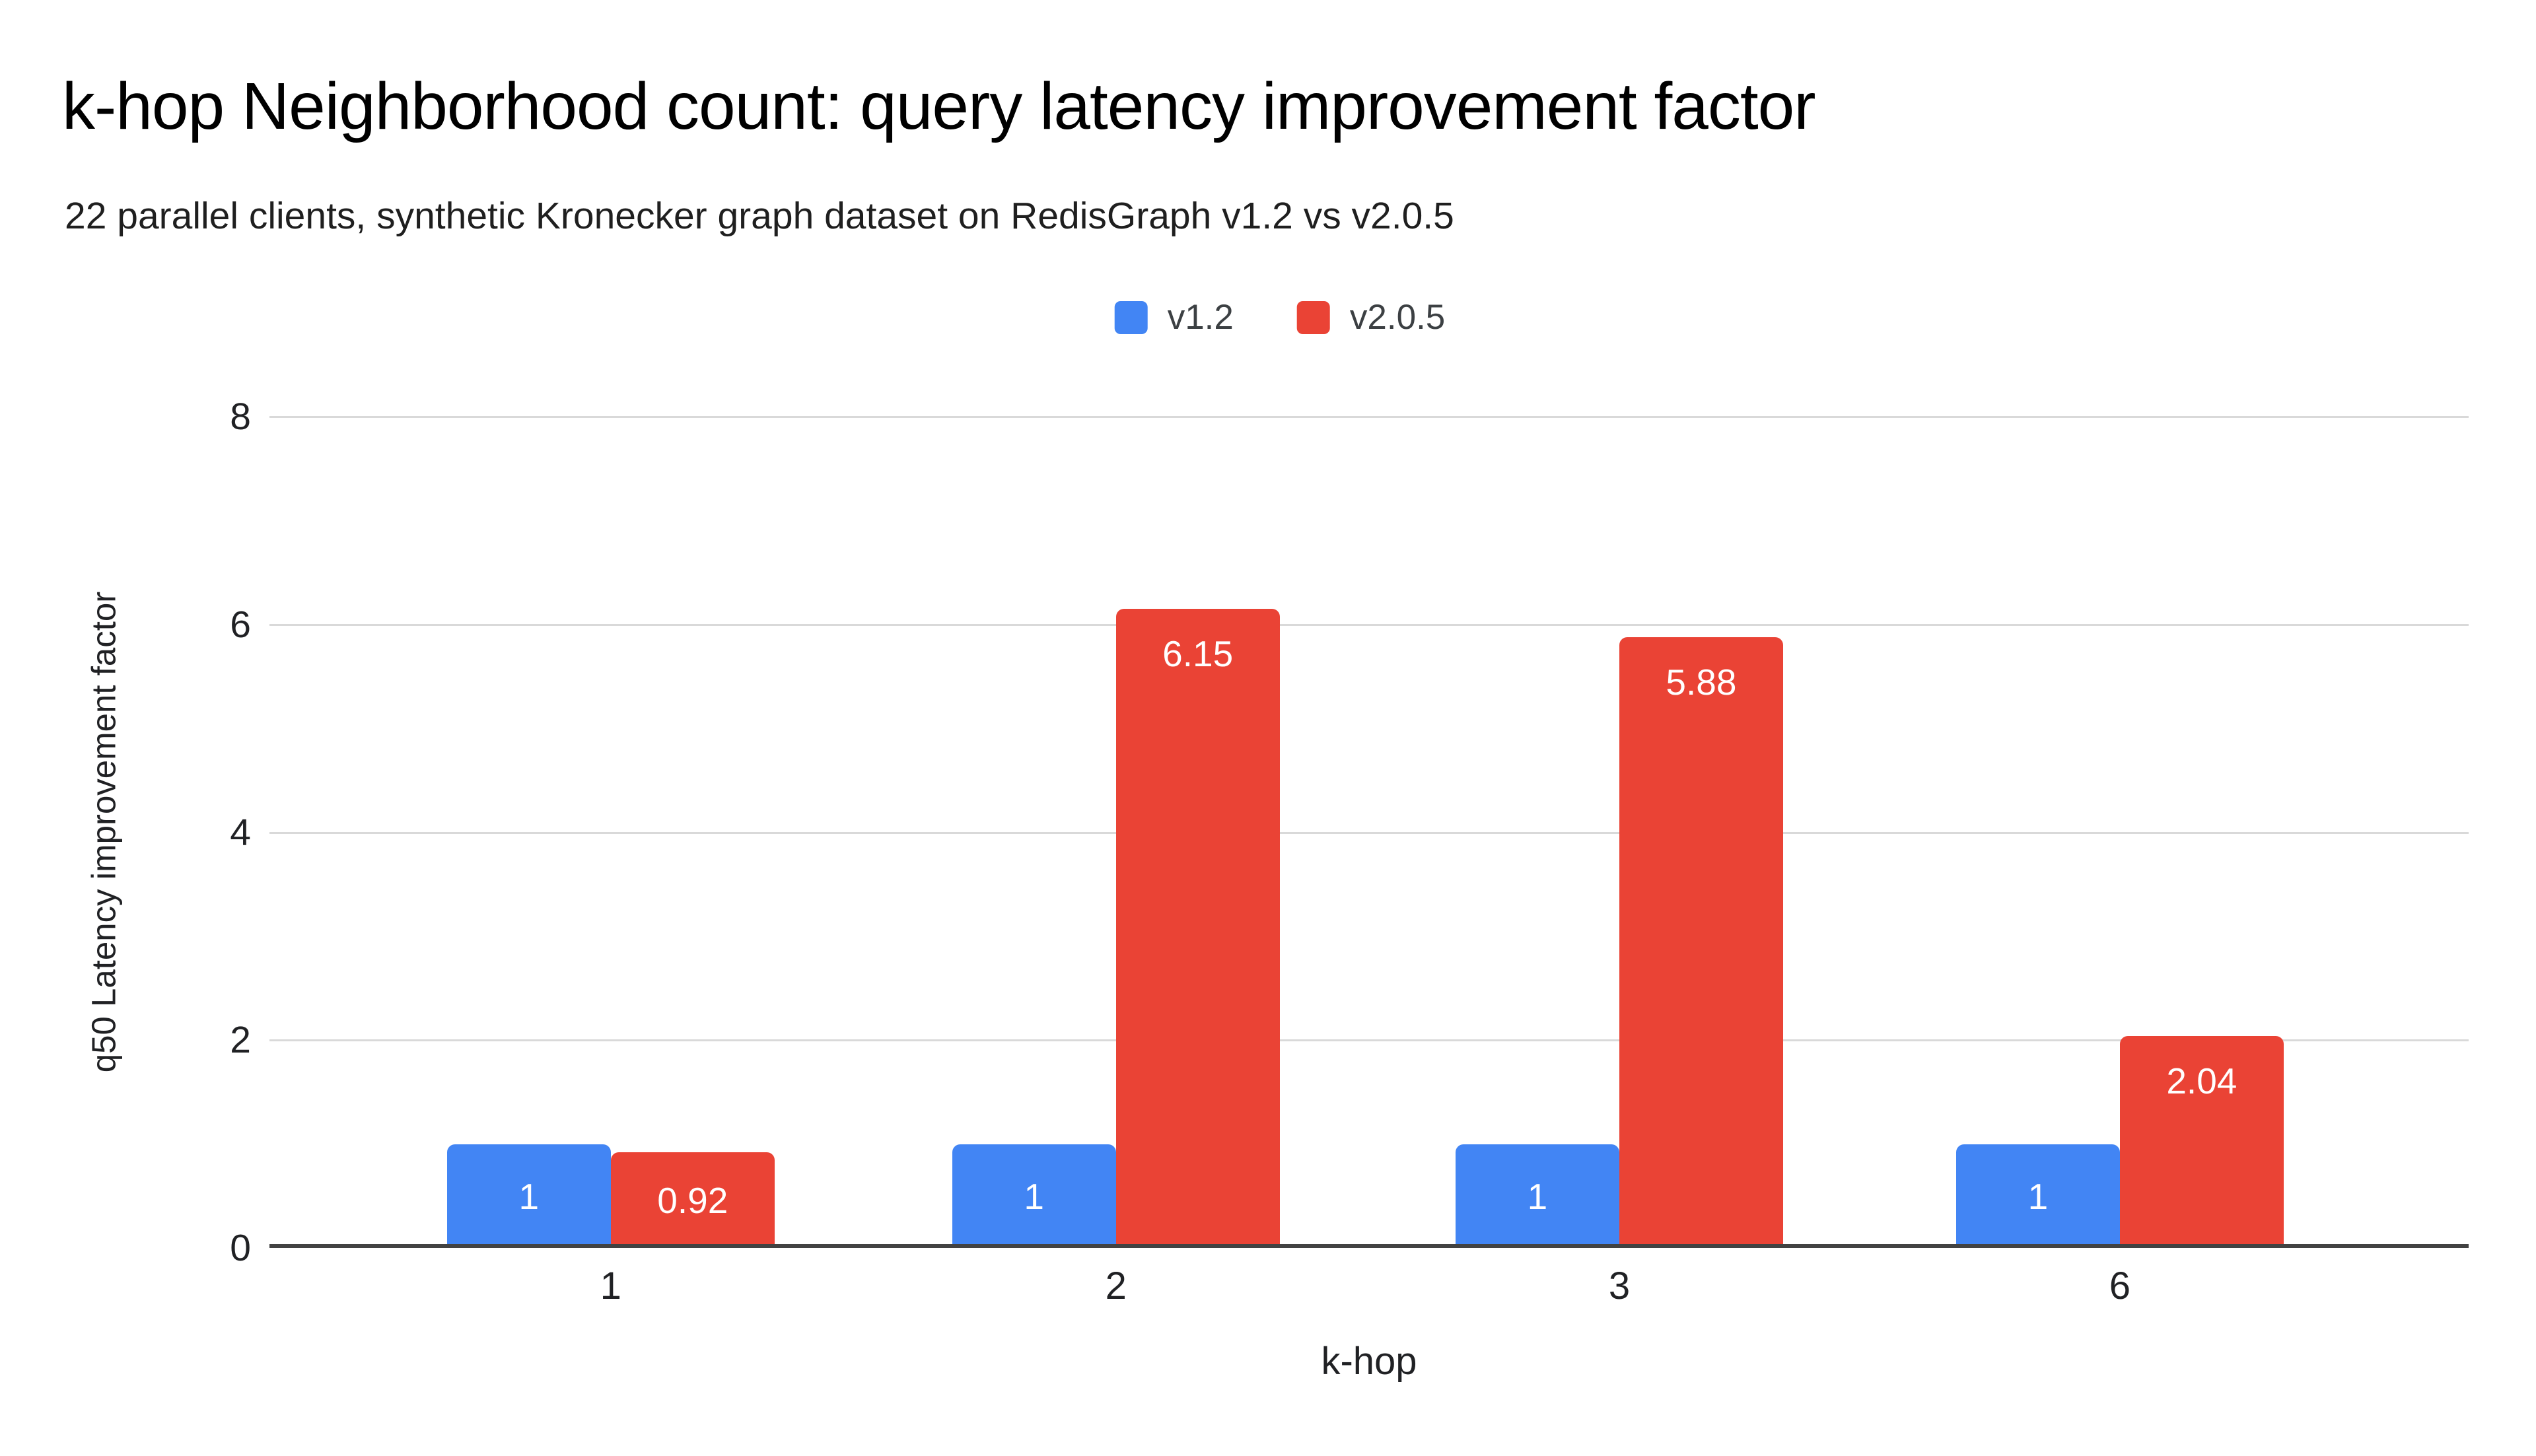 The image size is (2536, 1456). What do you see at coordinates (104, 832) in the screenshot?
I see `y-axis-title: q50 Latency improvement factor` at bounding box center [104, 832].